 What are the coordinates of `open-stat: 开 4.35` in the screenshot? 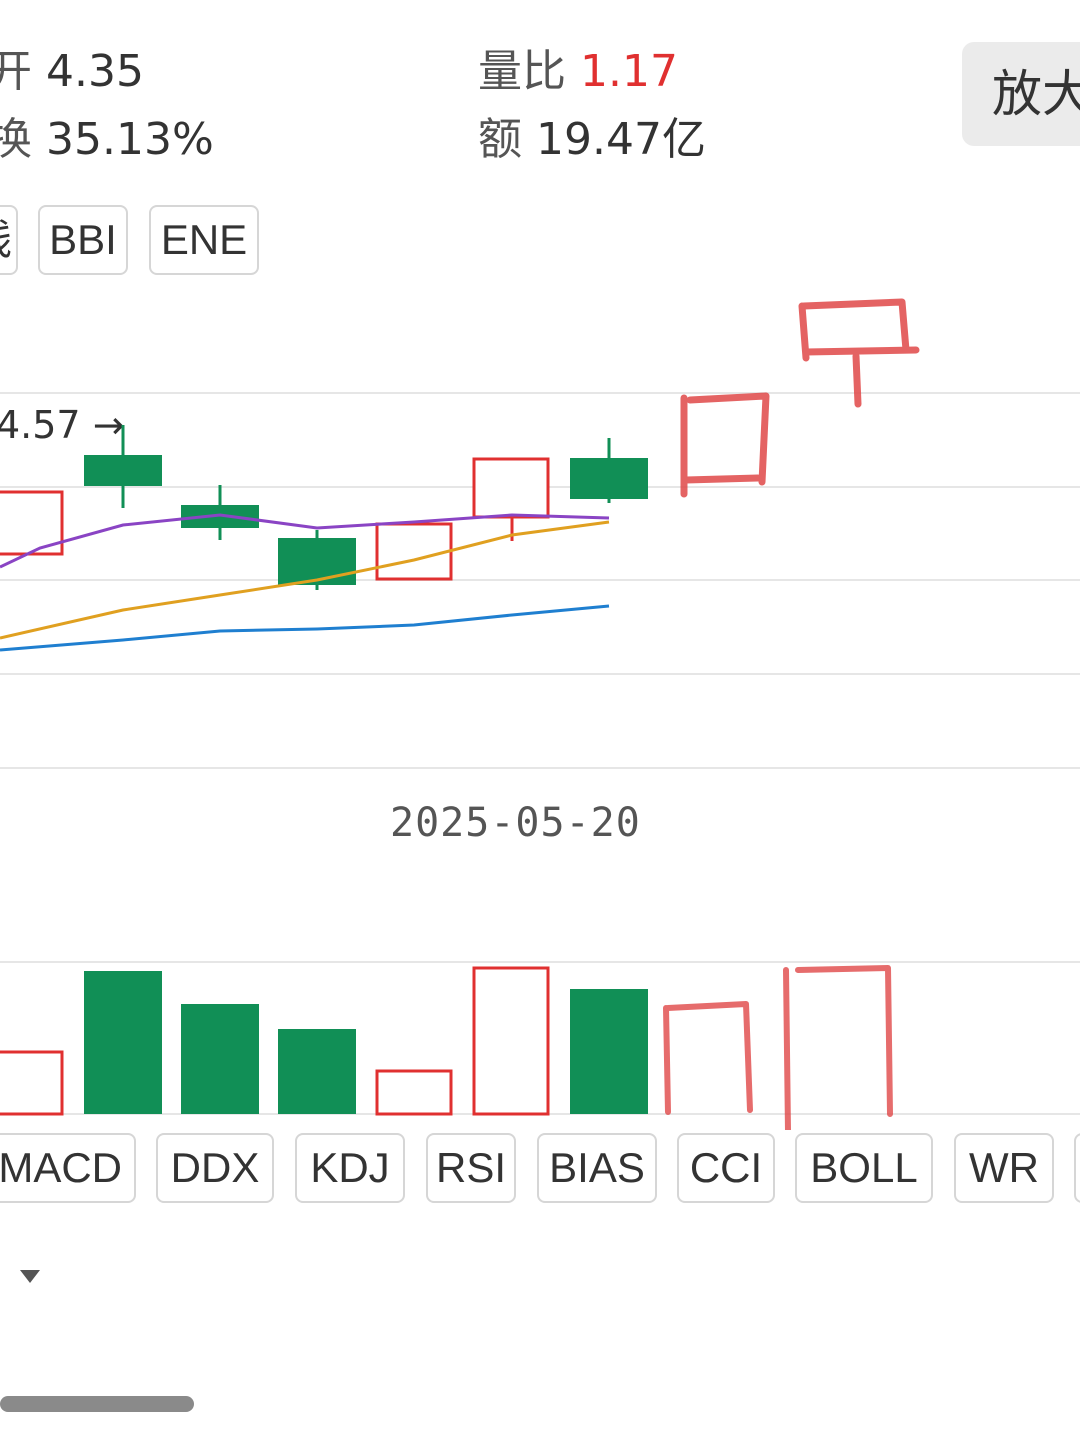 It's located at (72, 72).